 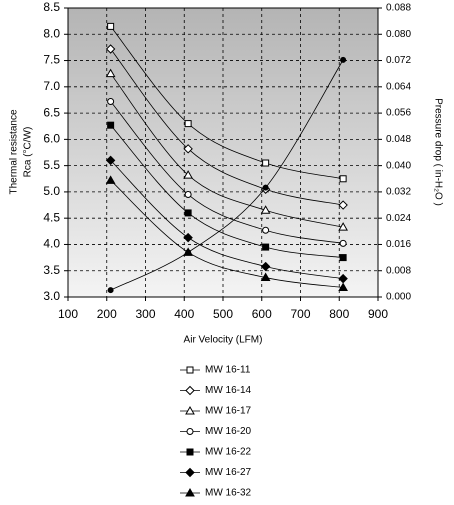 I want to click on y2-tick-label: 0.064, so click(x=398, y=86).